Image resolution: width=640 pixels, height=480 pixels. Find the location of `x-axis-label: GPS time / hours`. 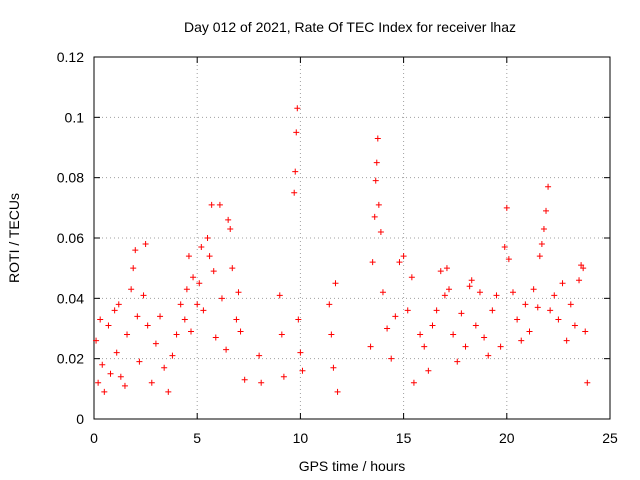

x-axis-label: GPS time / hours is located at coordinates (352, 466).